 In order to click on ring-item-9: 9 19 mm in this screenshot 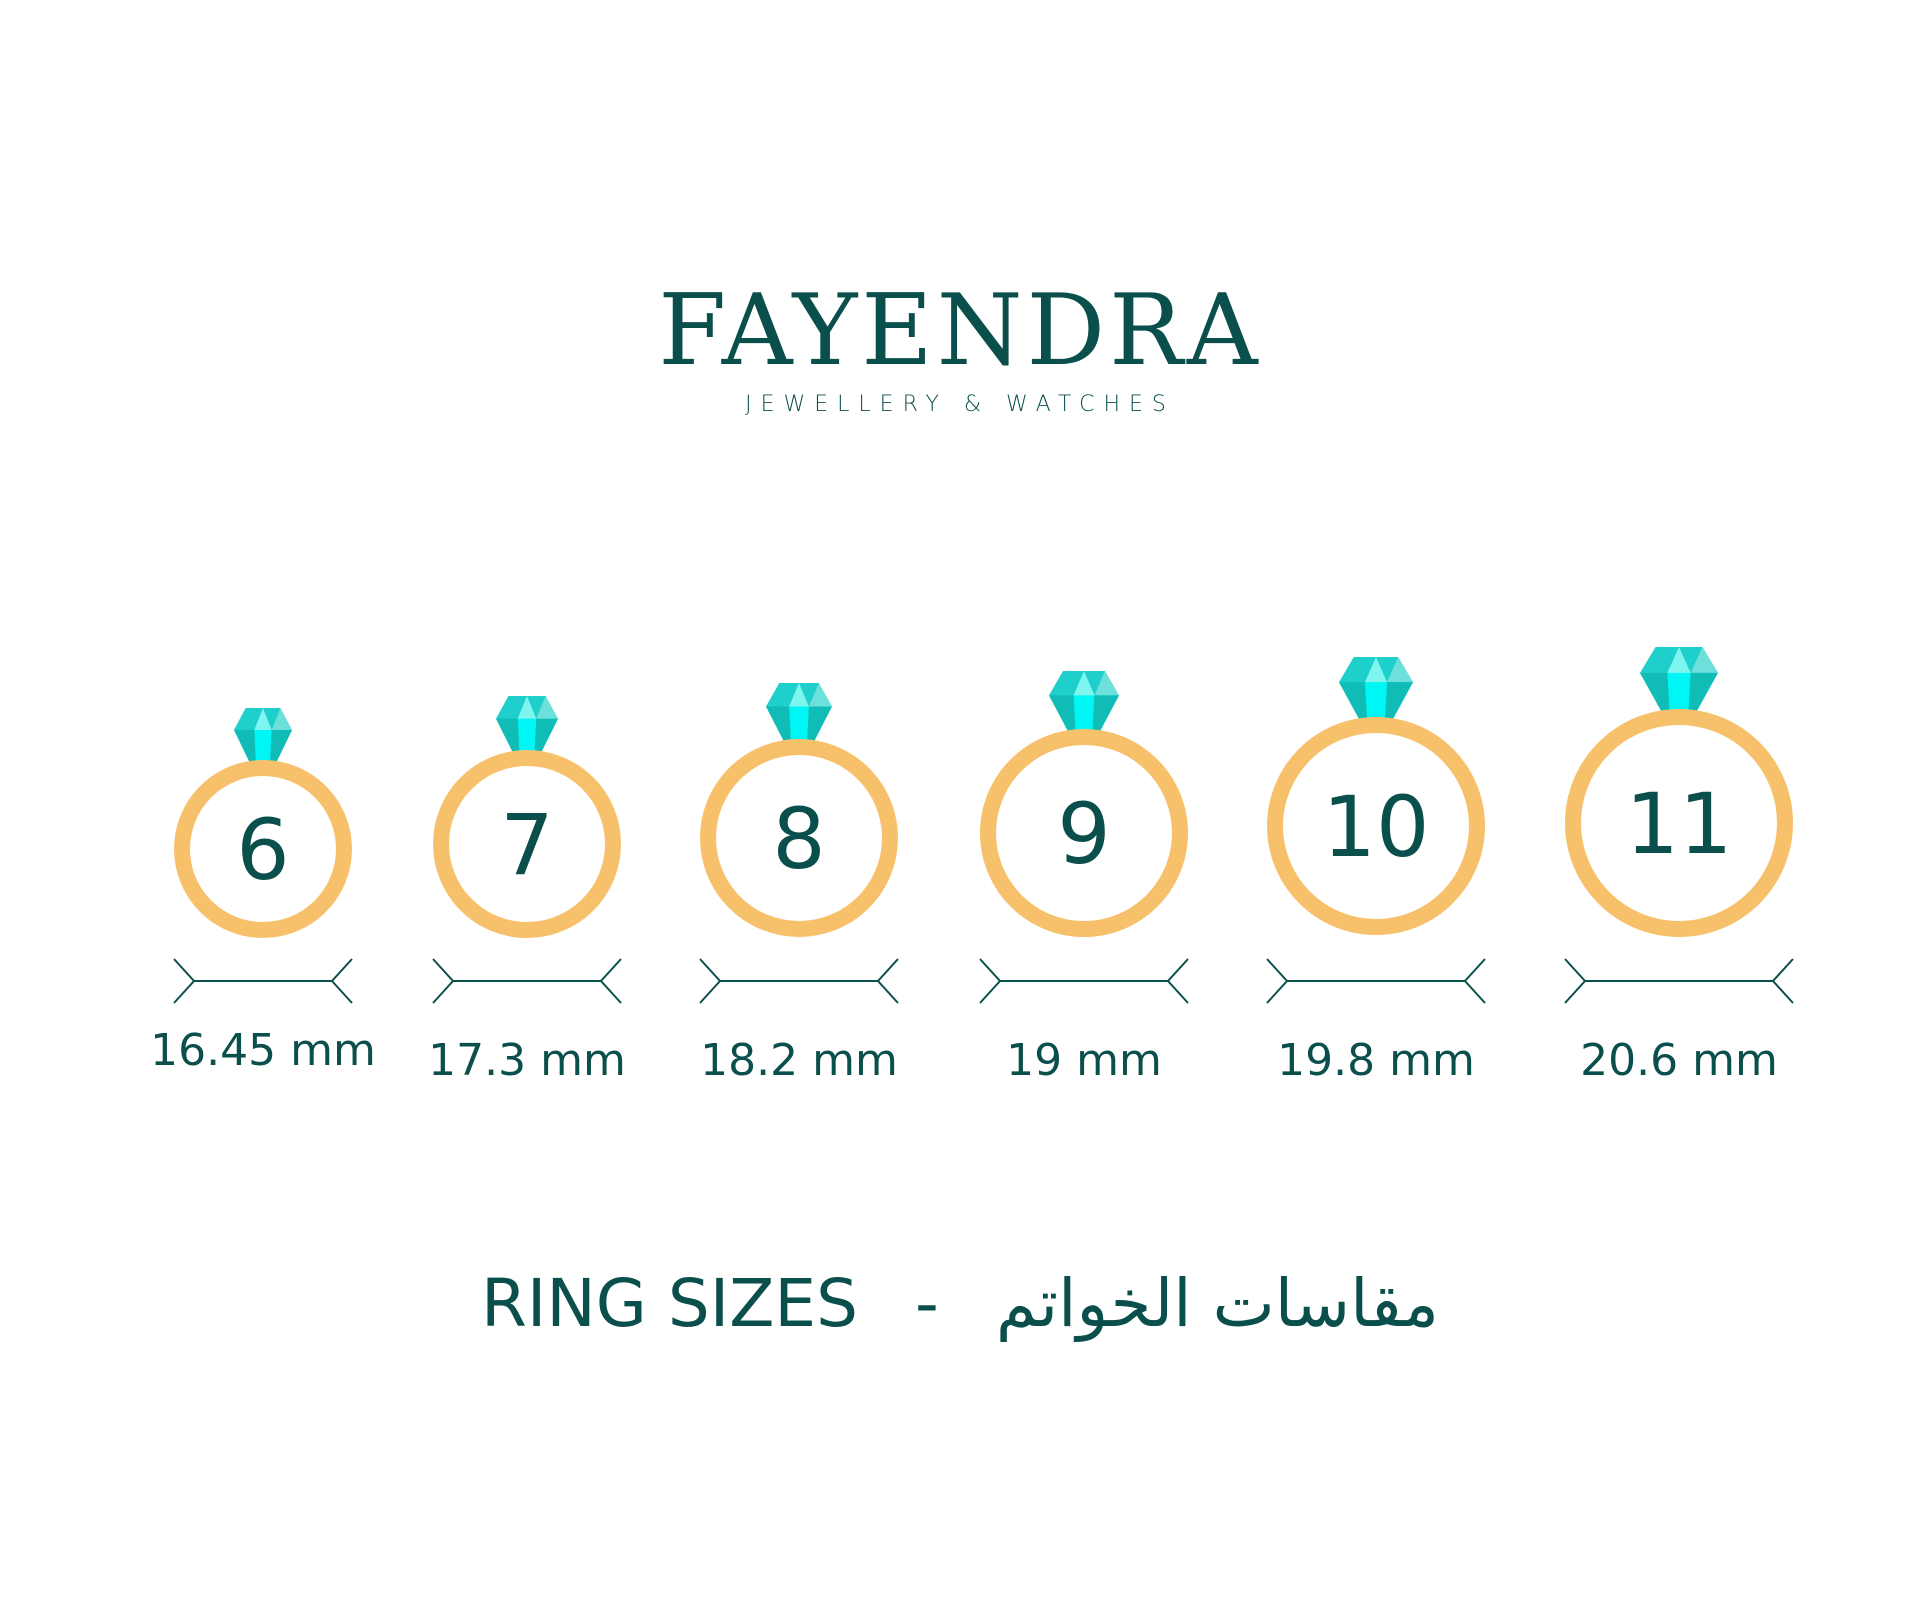, I will do `click(1084, 878)`.